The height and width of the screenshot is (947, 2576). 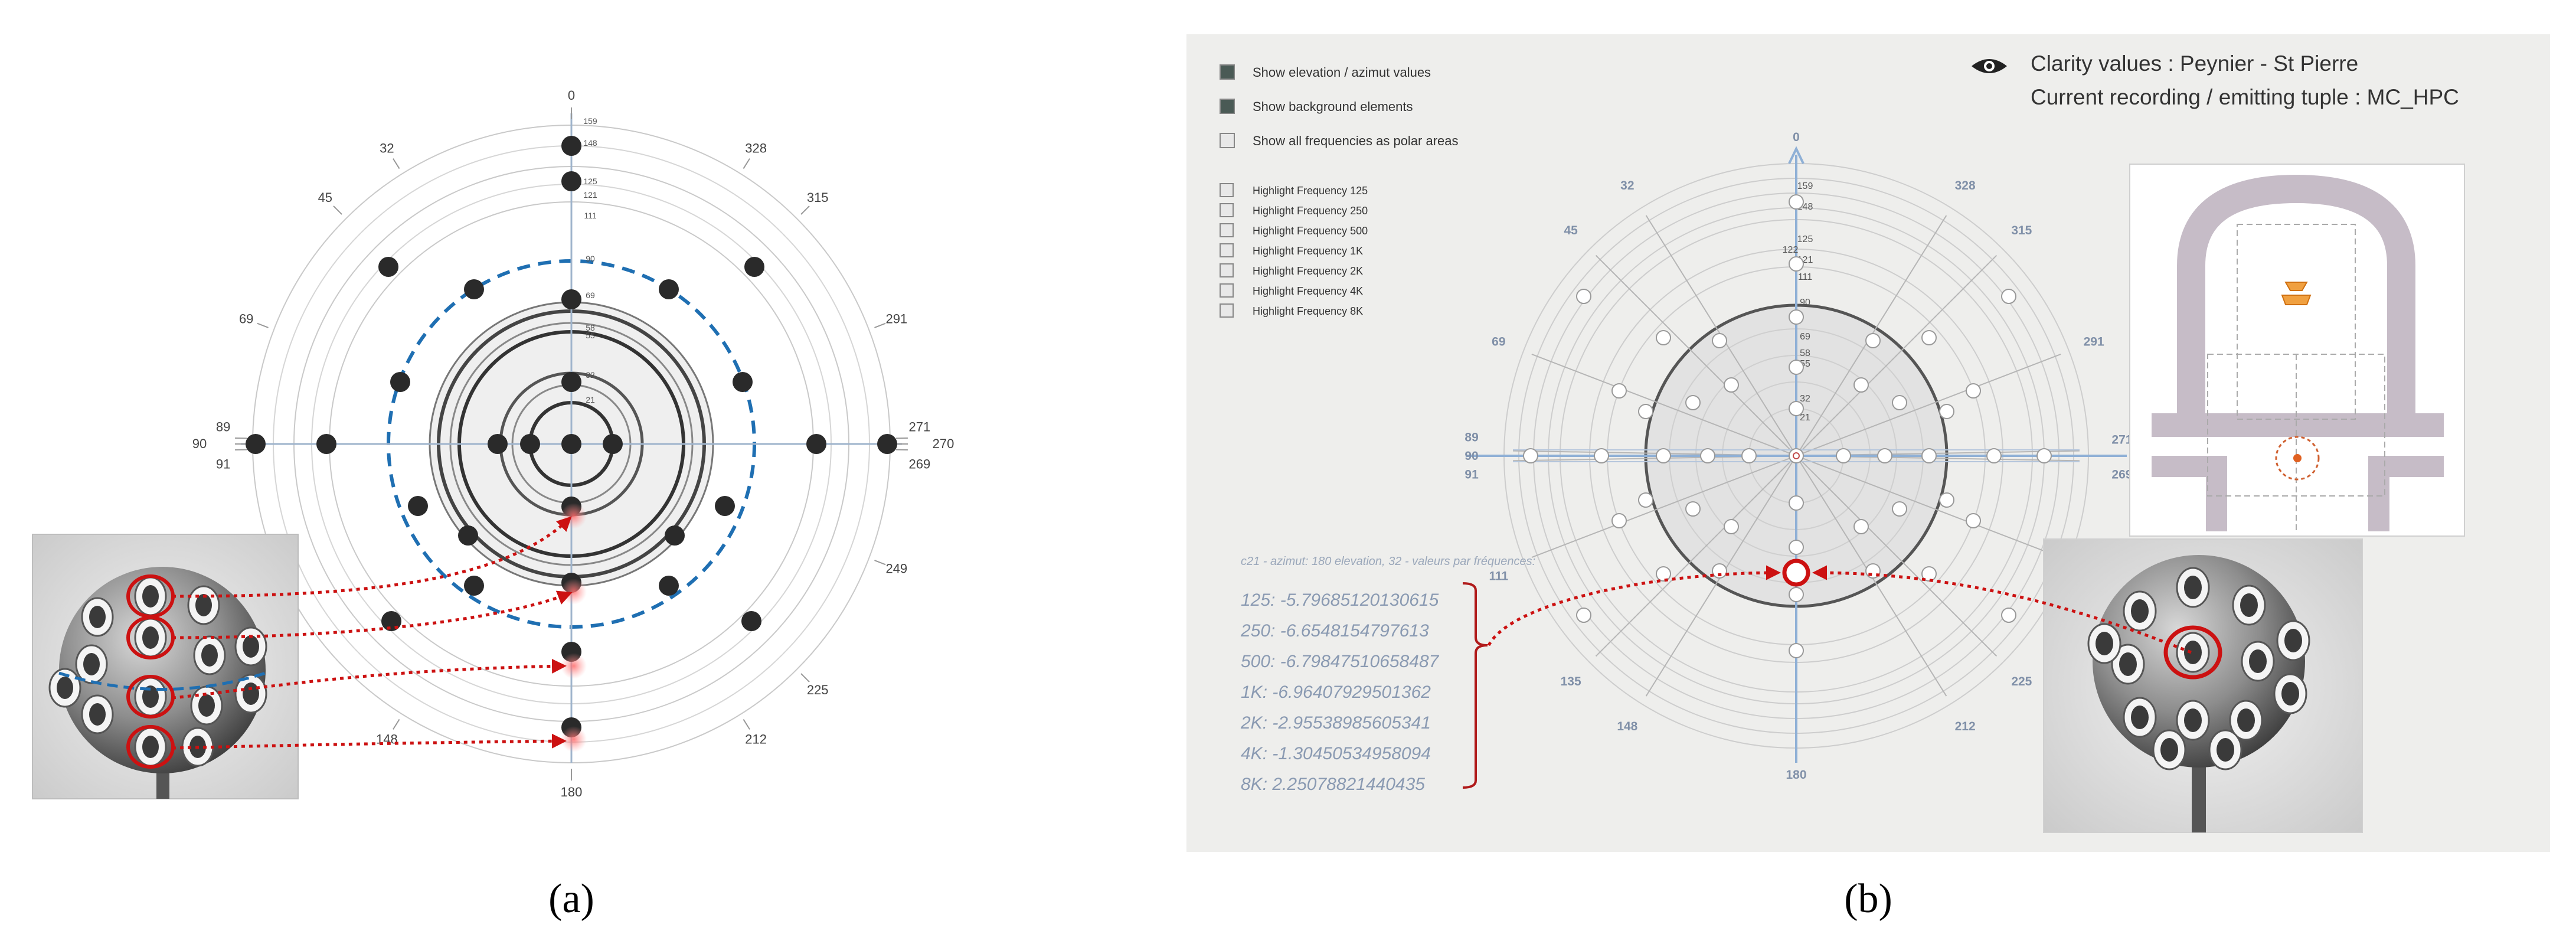 What do you see at coordinates (1471, 456) in the screenshot?
I see `angle-label: 90` at bounding box center [1471, 456].